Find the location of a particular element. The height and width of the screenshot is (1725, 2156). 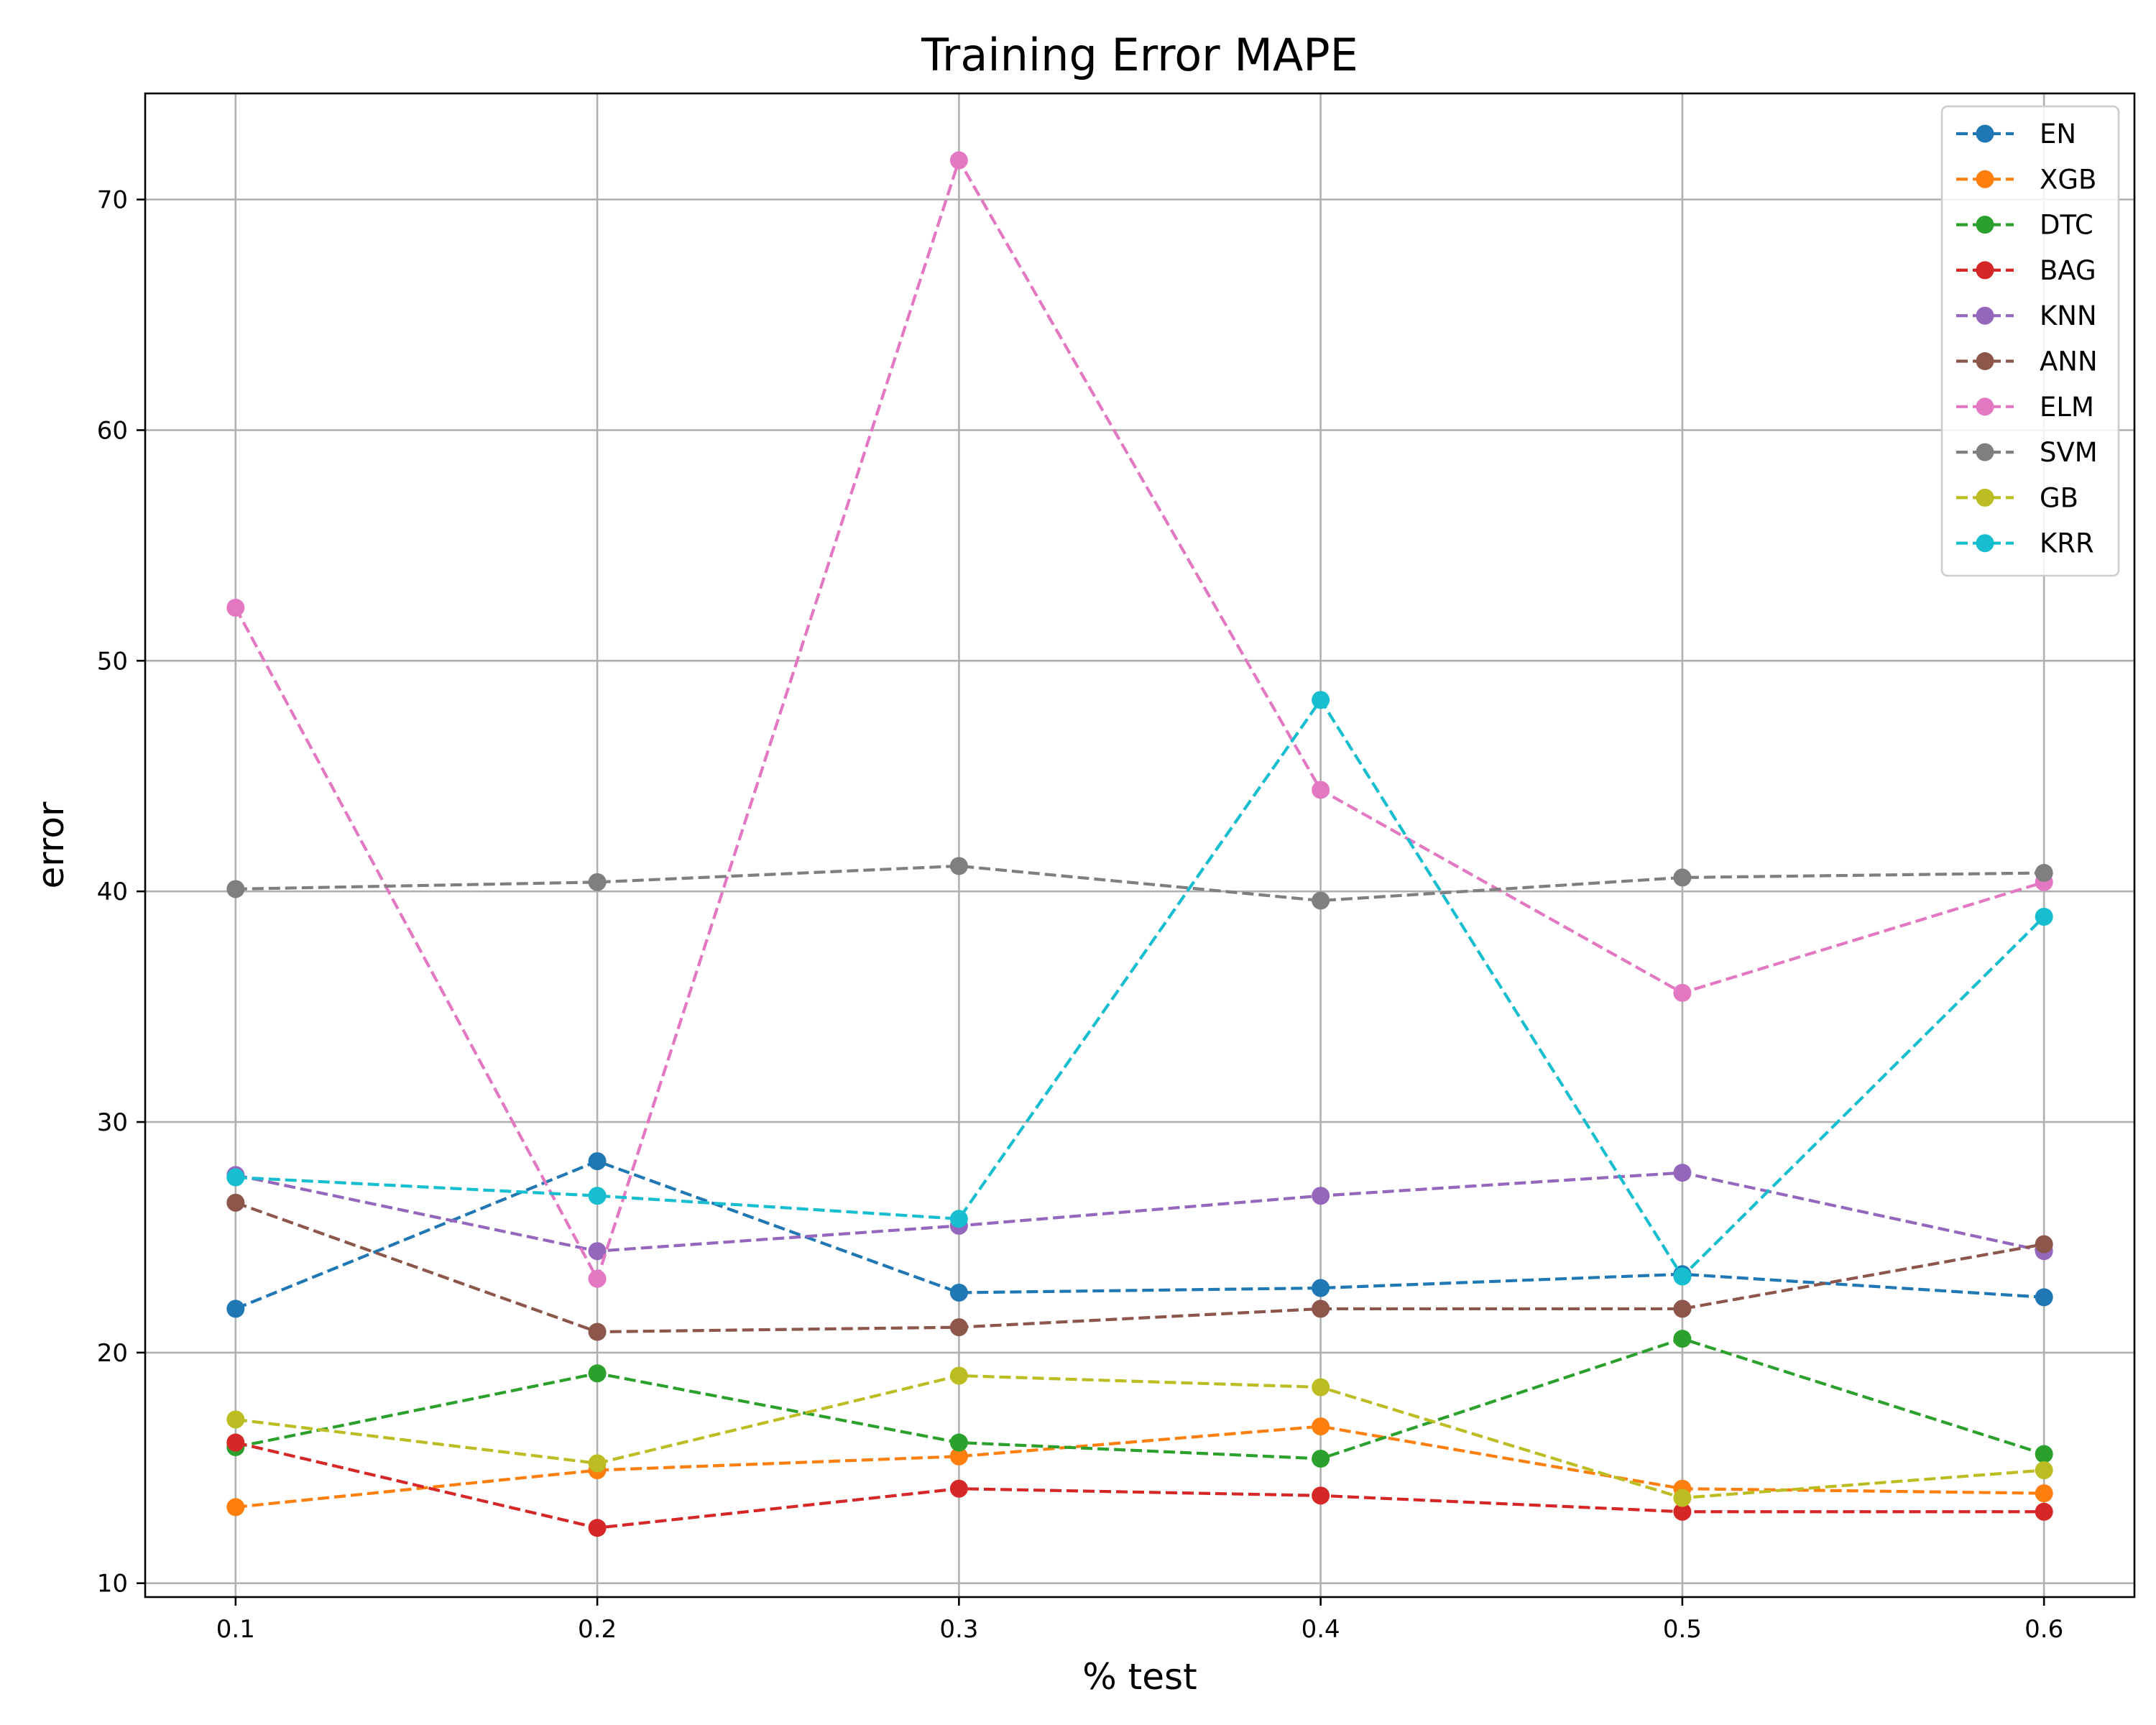

series-gb is located at coordinates (1139, 1436).